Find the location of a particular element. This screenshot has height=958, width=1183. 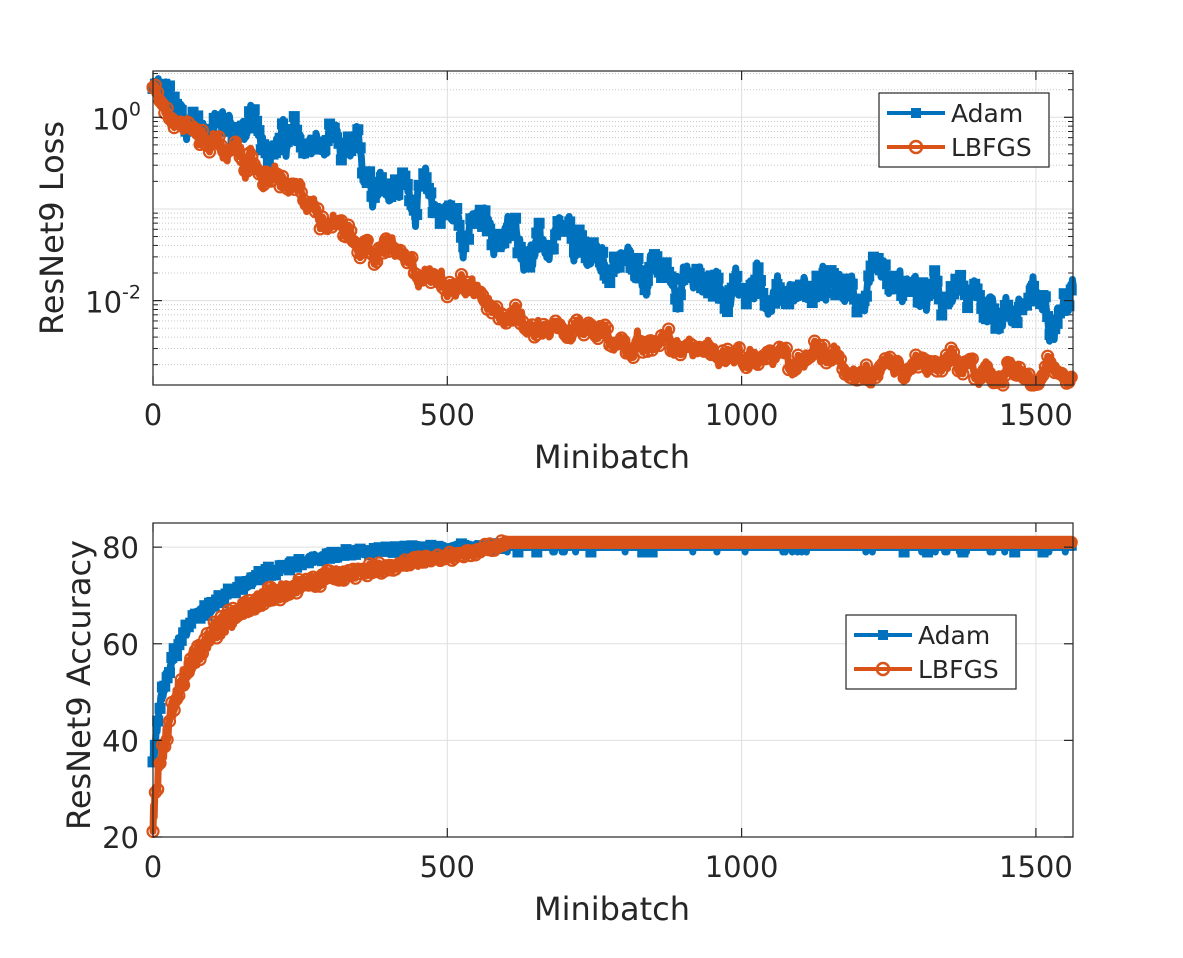

y-tick-label-exponent: 0 is located at coordinates (135, 109).